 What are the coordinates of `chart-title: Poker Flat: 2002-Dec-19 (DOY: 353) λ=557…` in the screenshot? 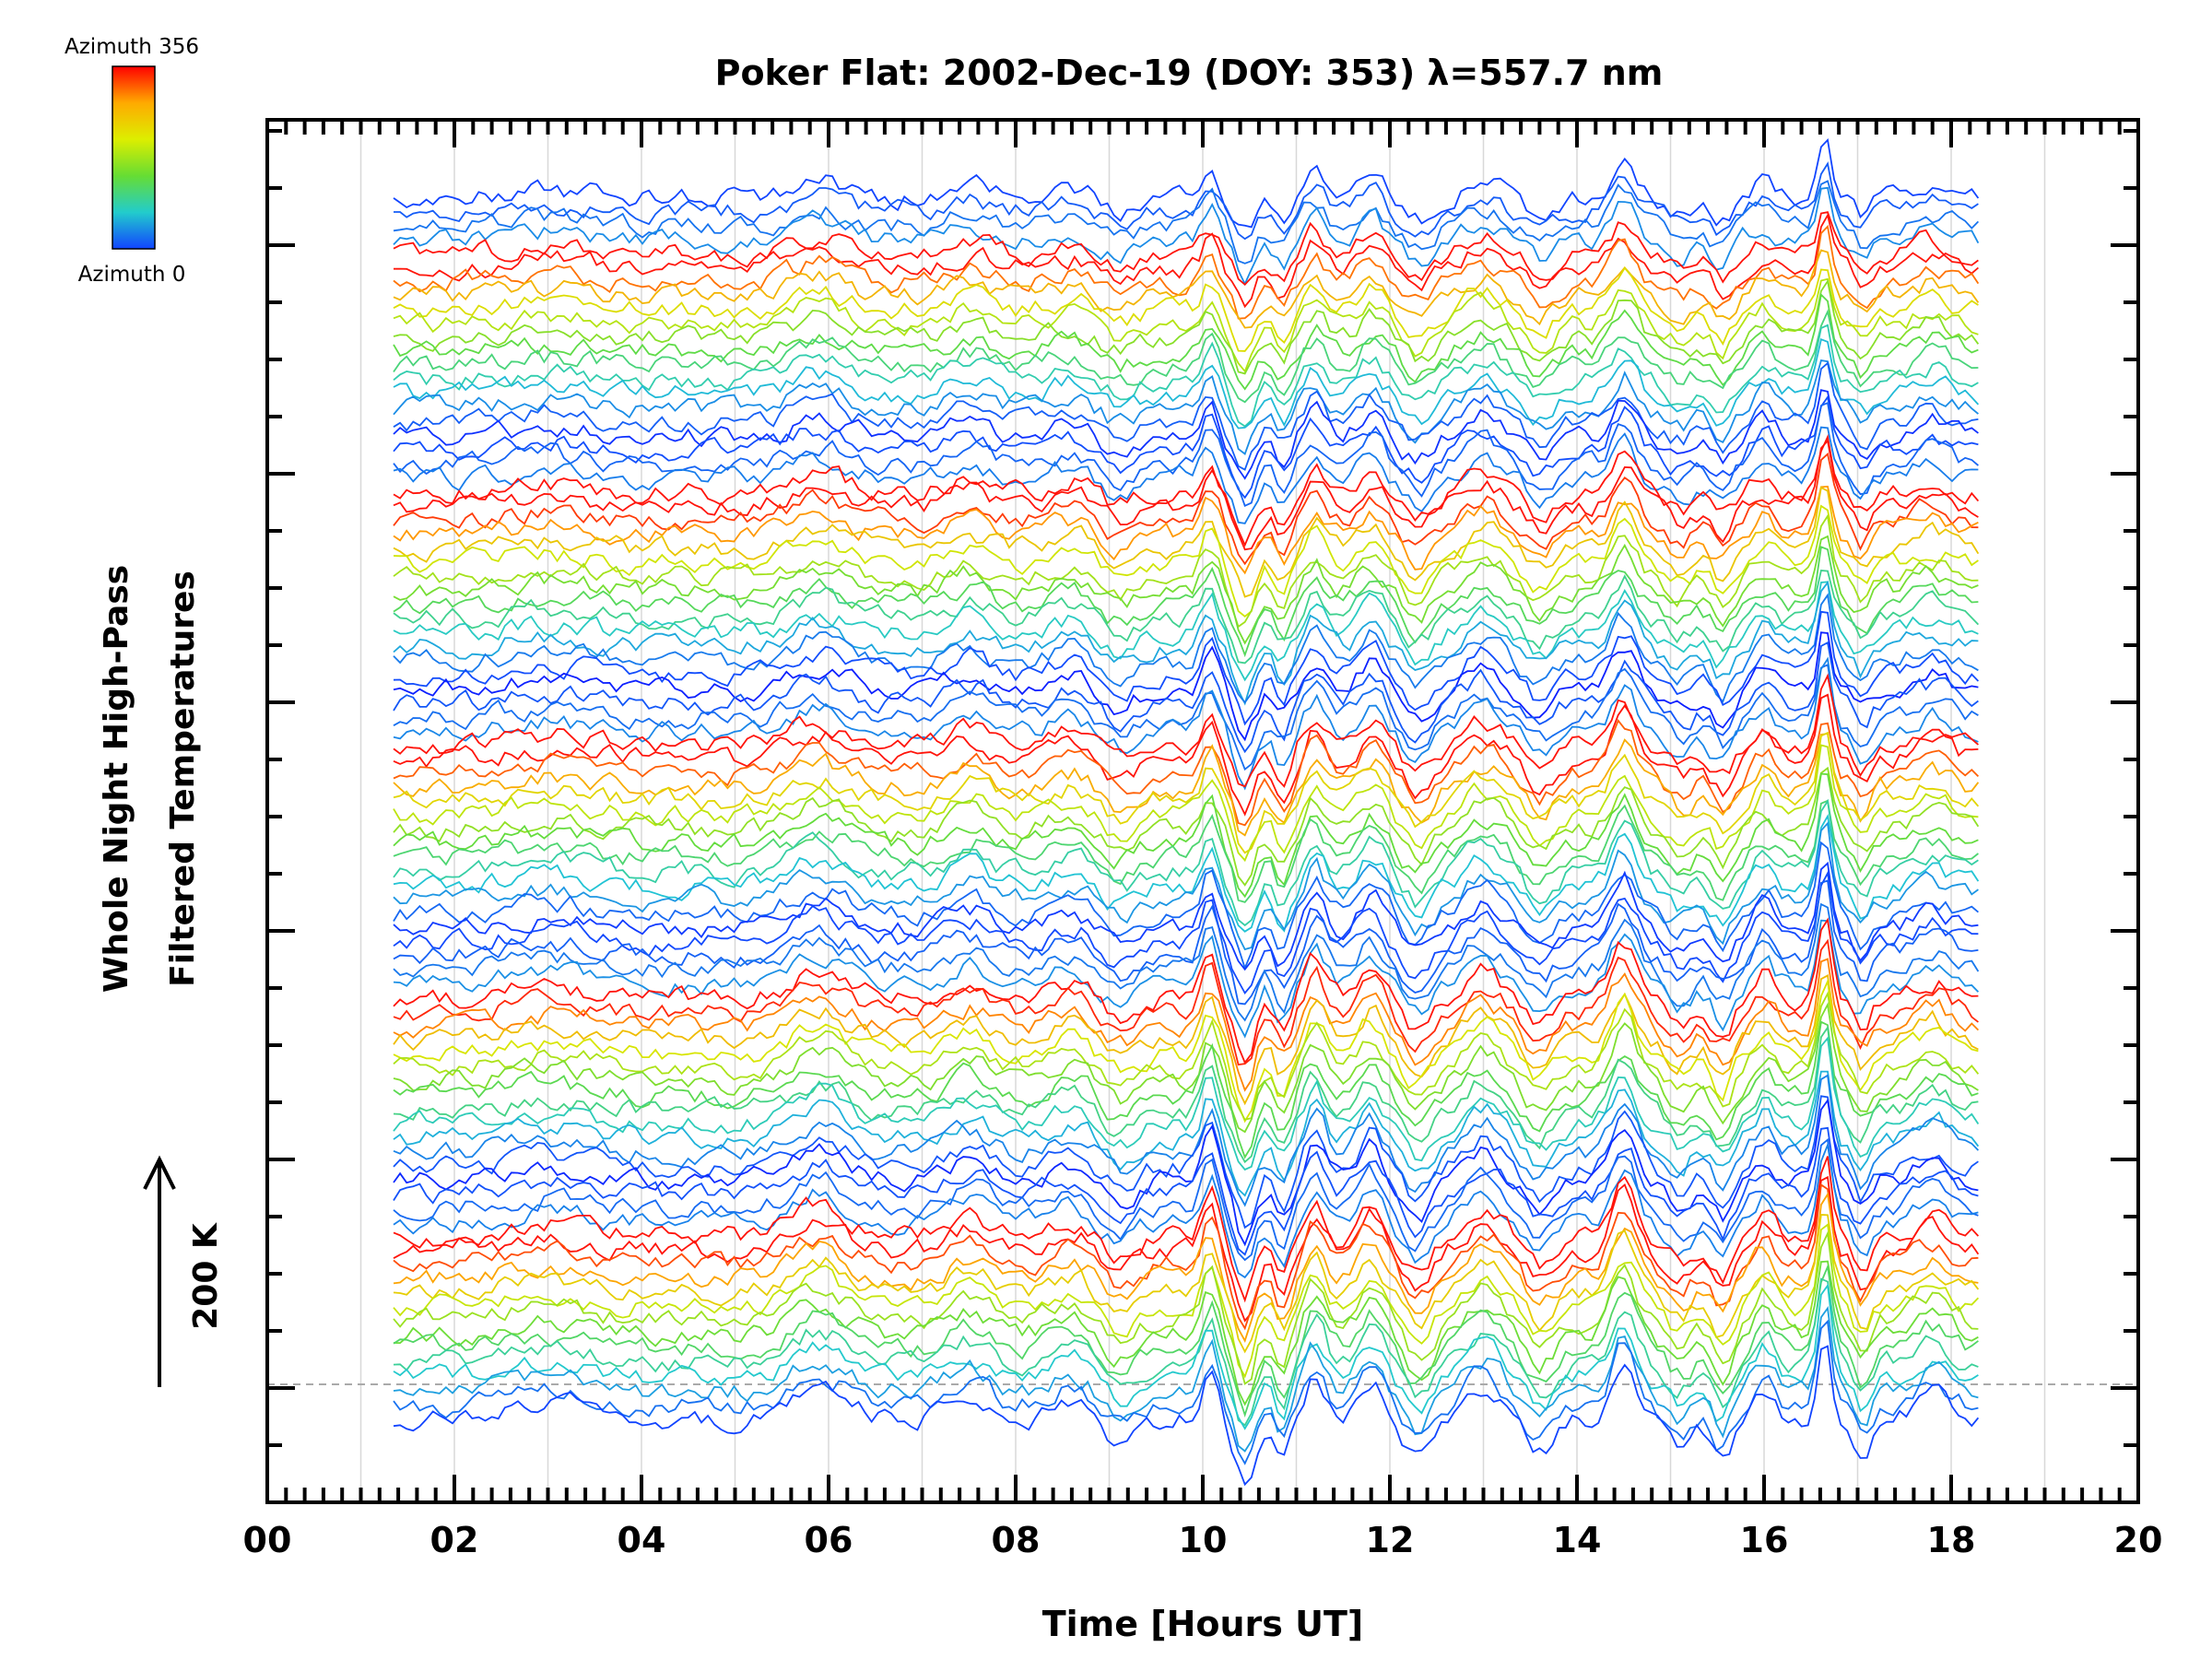 It's located at (1189, 73).